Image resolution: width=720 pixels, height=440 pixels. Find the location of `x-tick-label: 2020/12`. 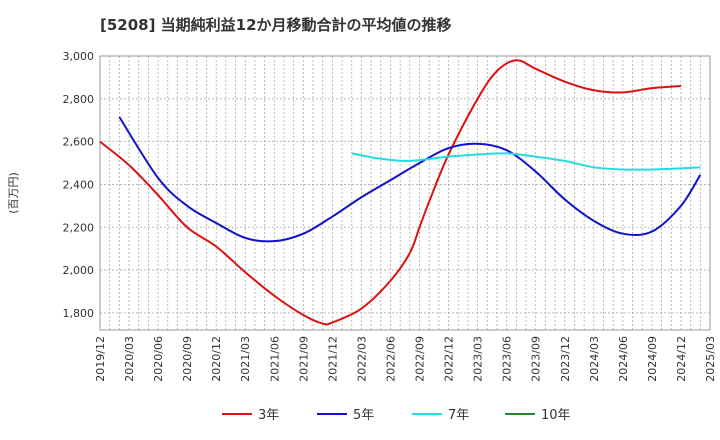

x-tick-label: 2020/12 is located at coordinates (216, 359).